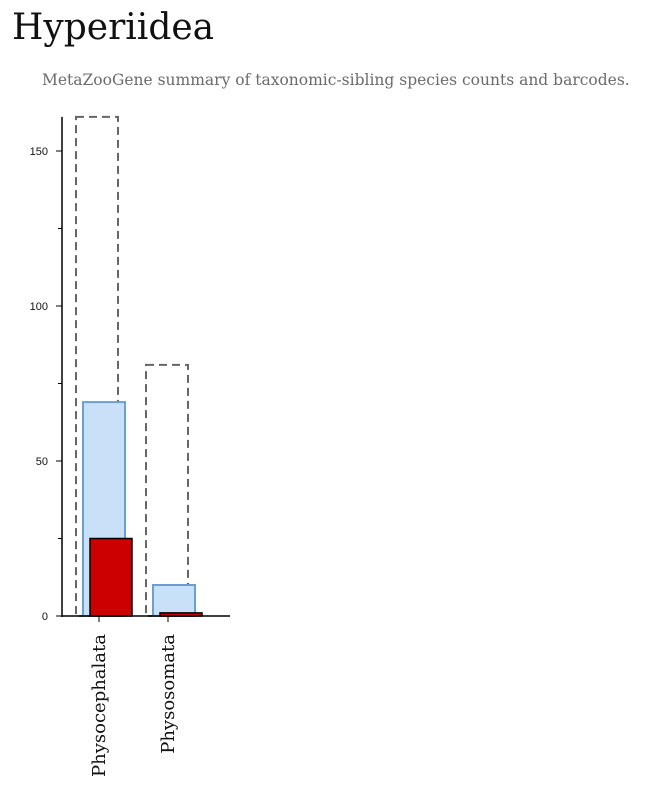 This screenshot has height=800, width=669. I want to click on x-tick-label-physosomata: Physosomata, so click(168, 694).